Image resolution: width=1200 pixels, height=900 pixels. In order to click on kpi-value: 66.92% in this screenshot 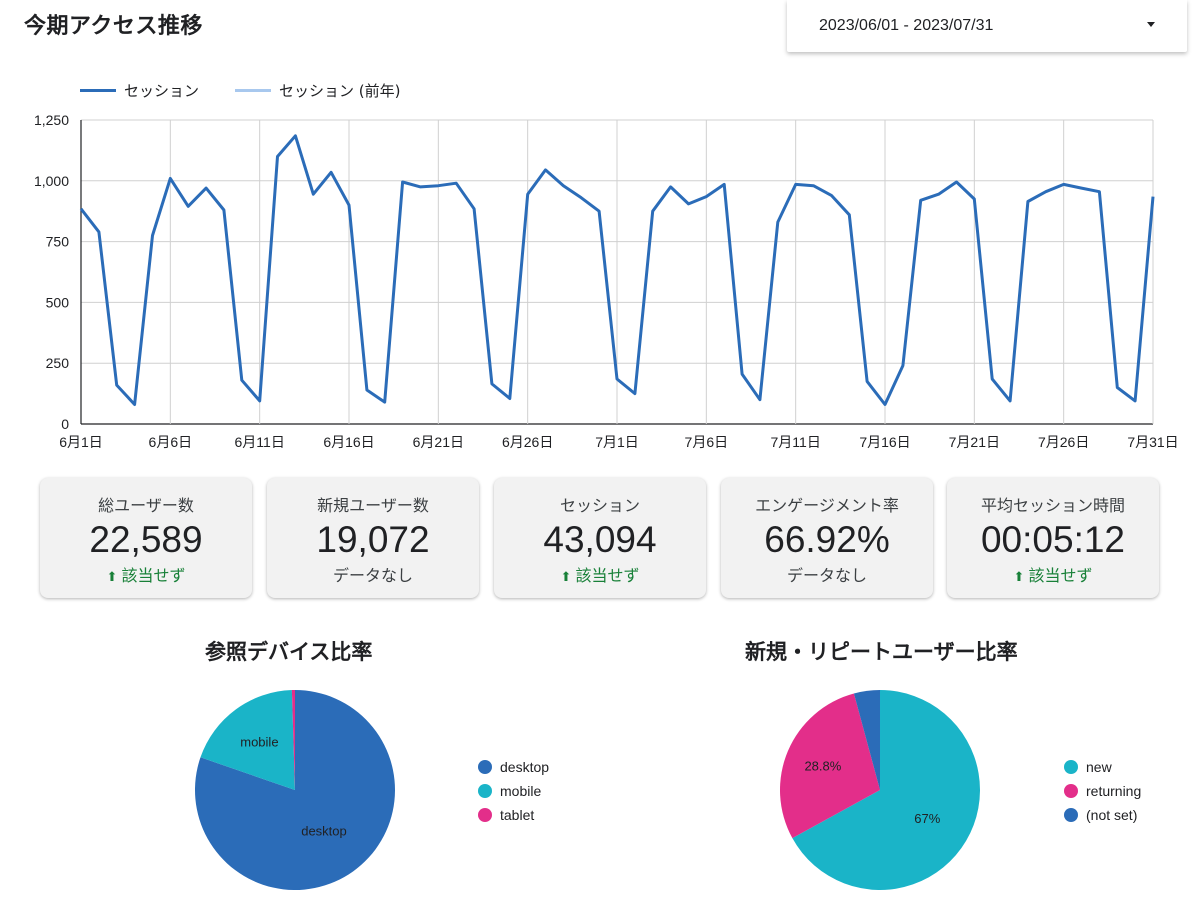, I will do `click(827, 539)`.